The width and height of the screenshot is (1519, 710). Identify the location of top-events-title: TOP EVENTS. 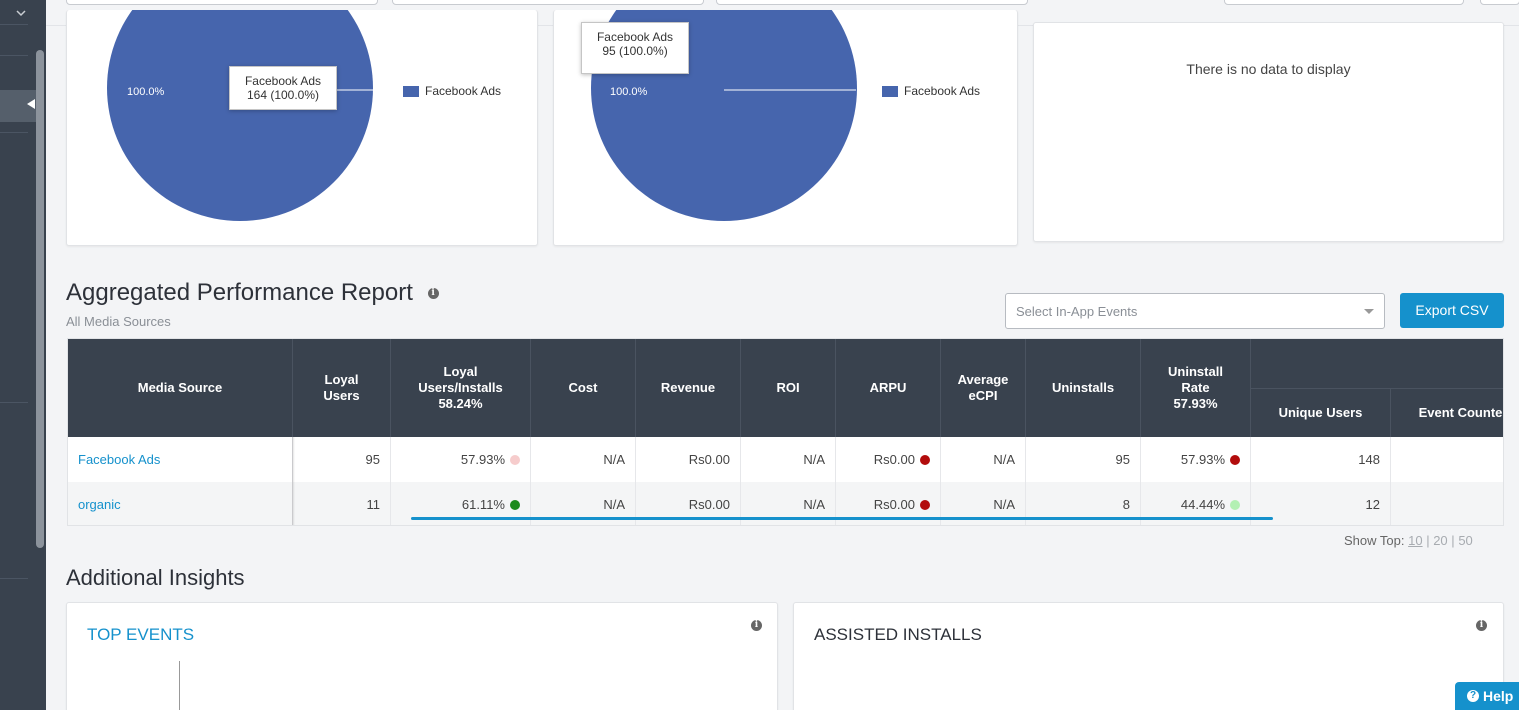
(141, 634).